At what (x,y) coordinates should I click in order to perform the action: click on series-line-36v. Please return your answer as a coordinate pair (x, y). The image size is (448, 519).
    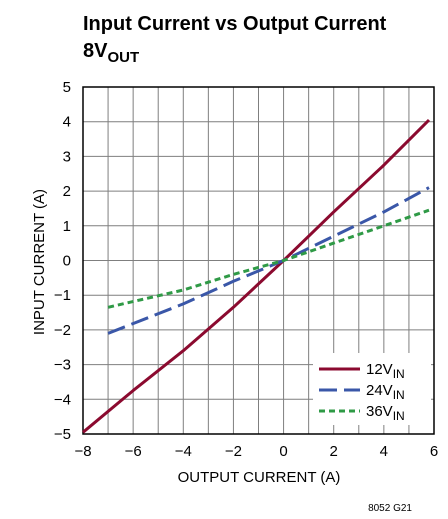
    Looking at the image, I should click on (268, 258).